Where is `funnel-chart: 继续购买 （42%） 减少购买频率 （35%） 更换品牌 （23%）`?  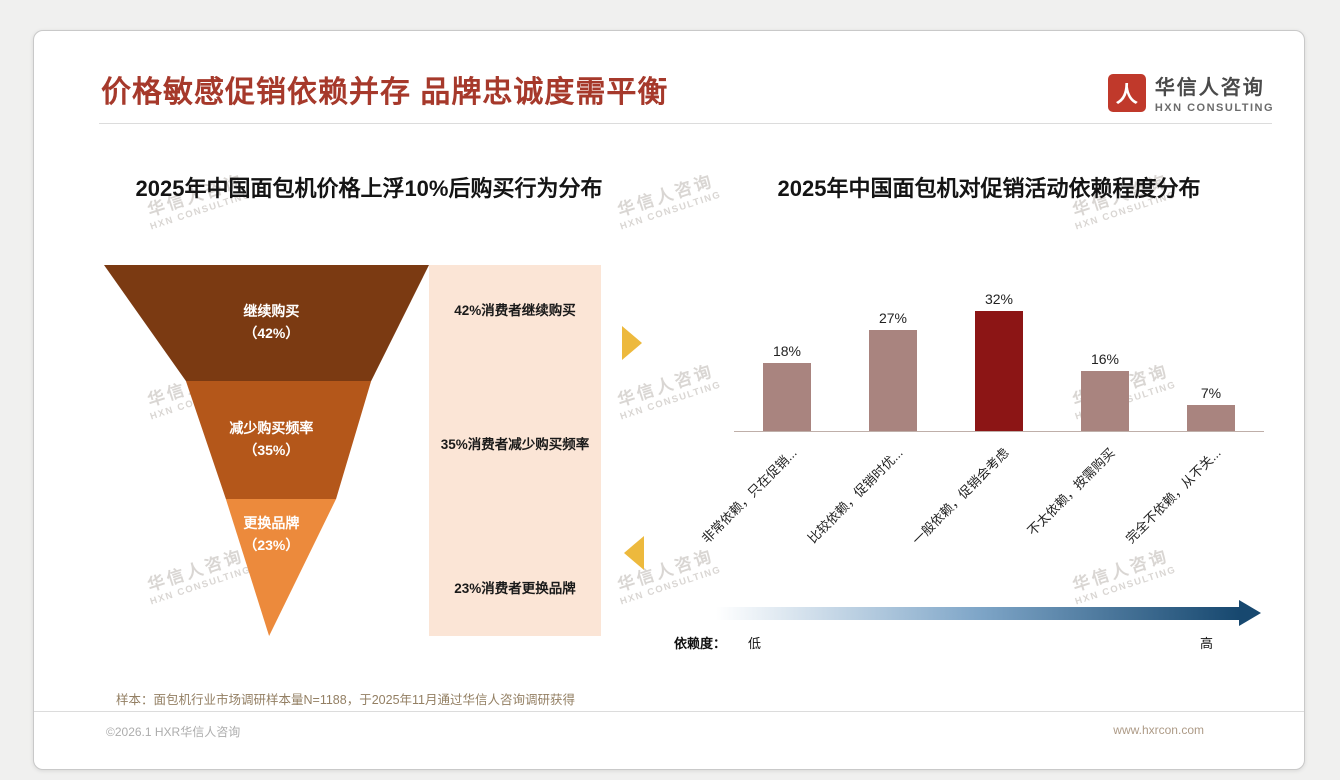 funnel-chart: 继续购买 （42%） 减少购买频率 （35%） 更换品牌 （23%） is located at coordinates (266, 450).